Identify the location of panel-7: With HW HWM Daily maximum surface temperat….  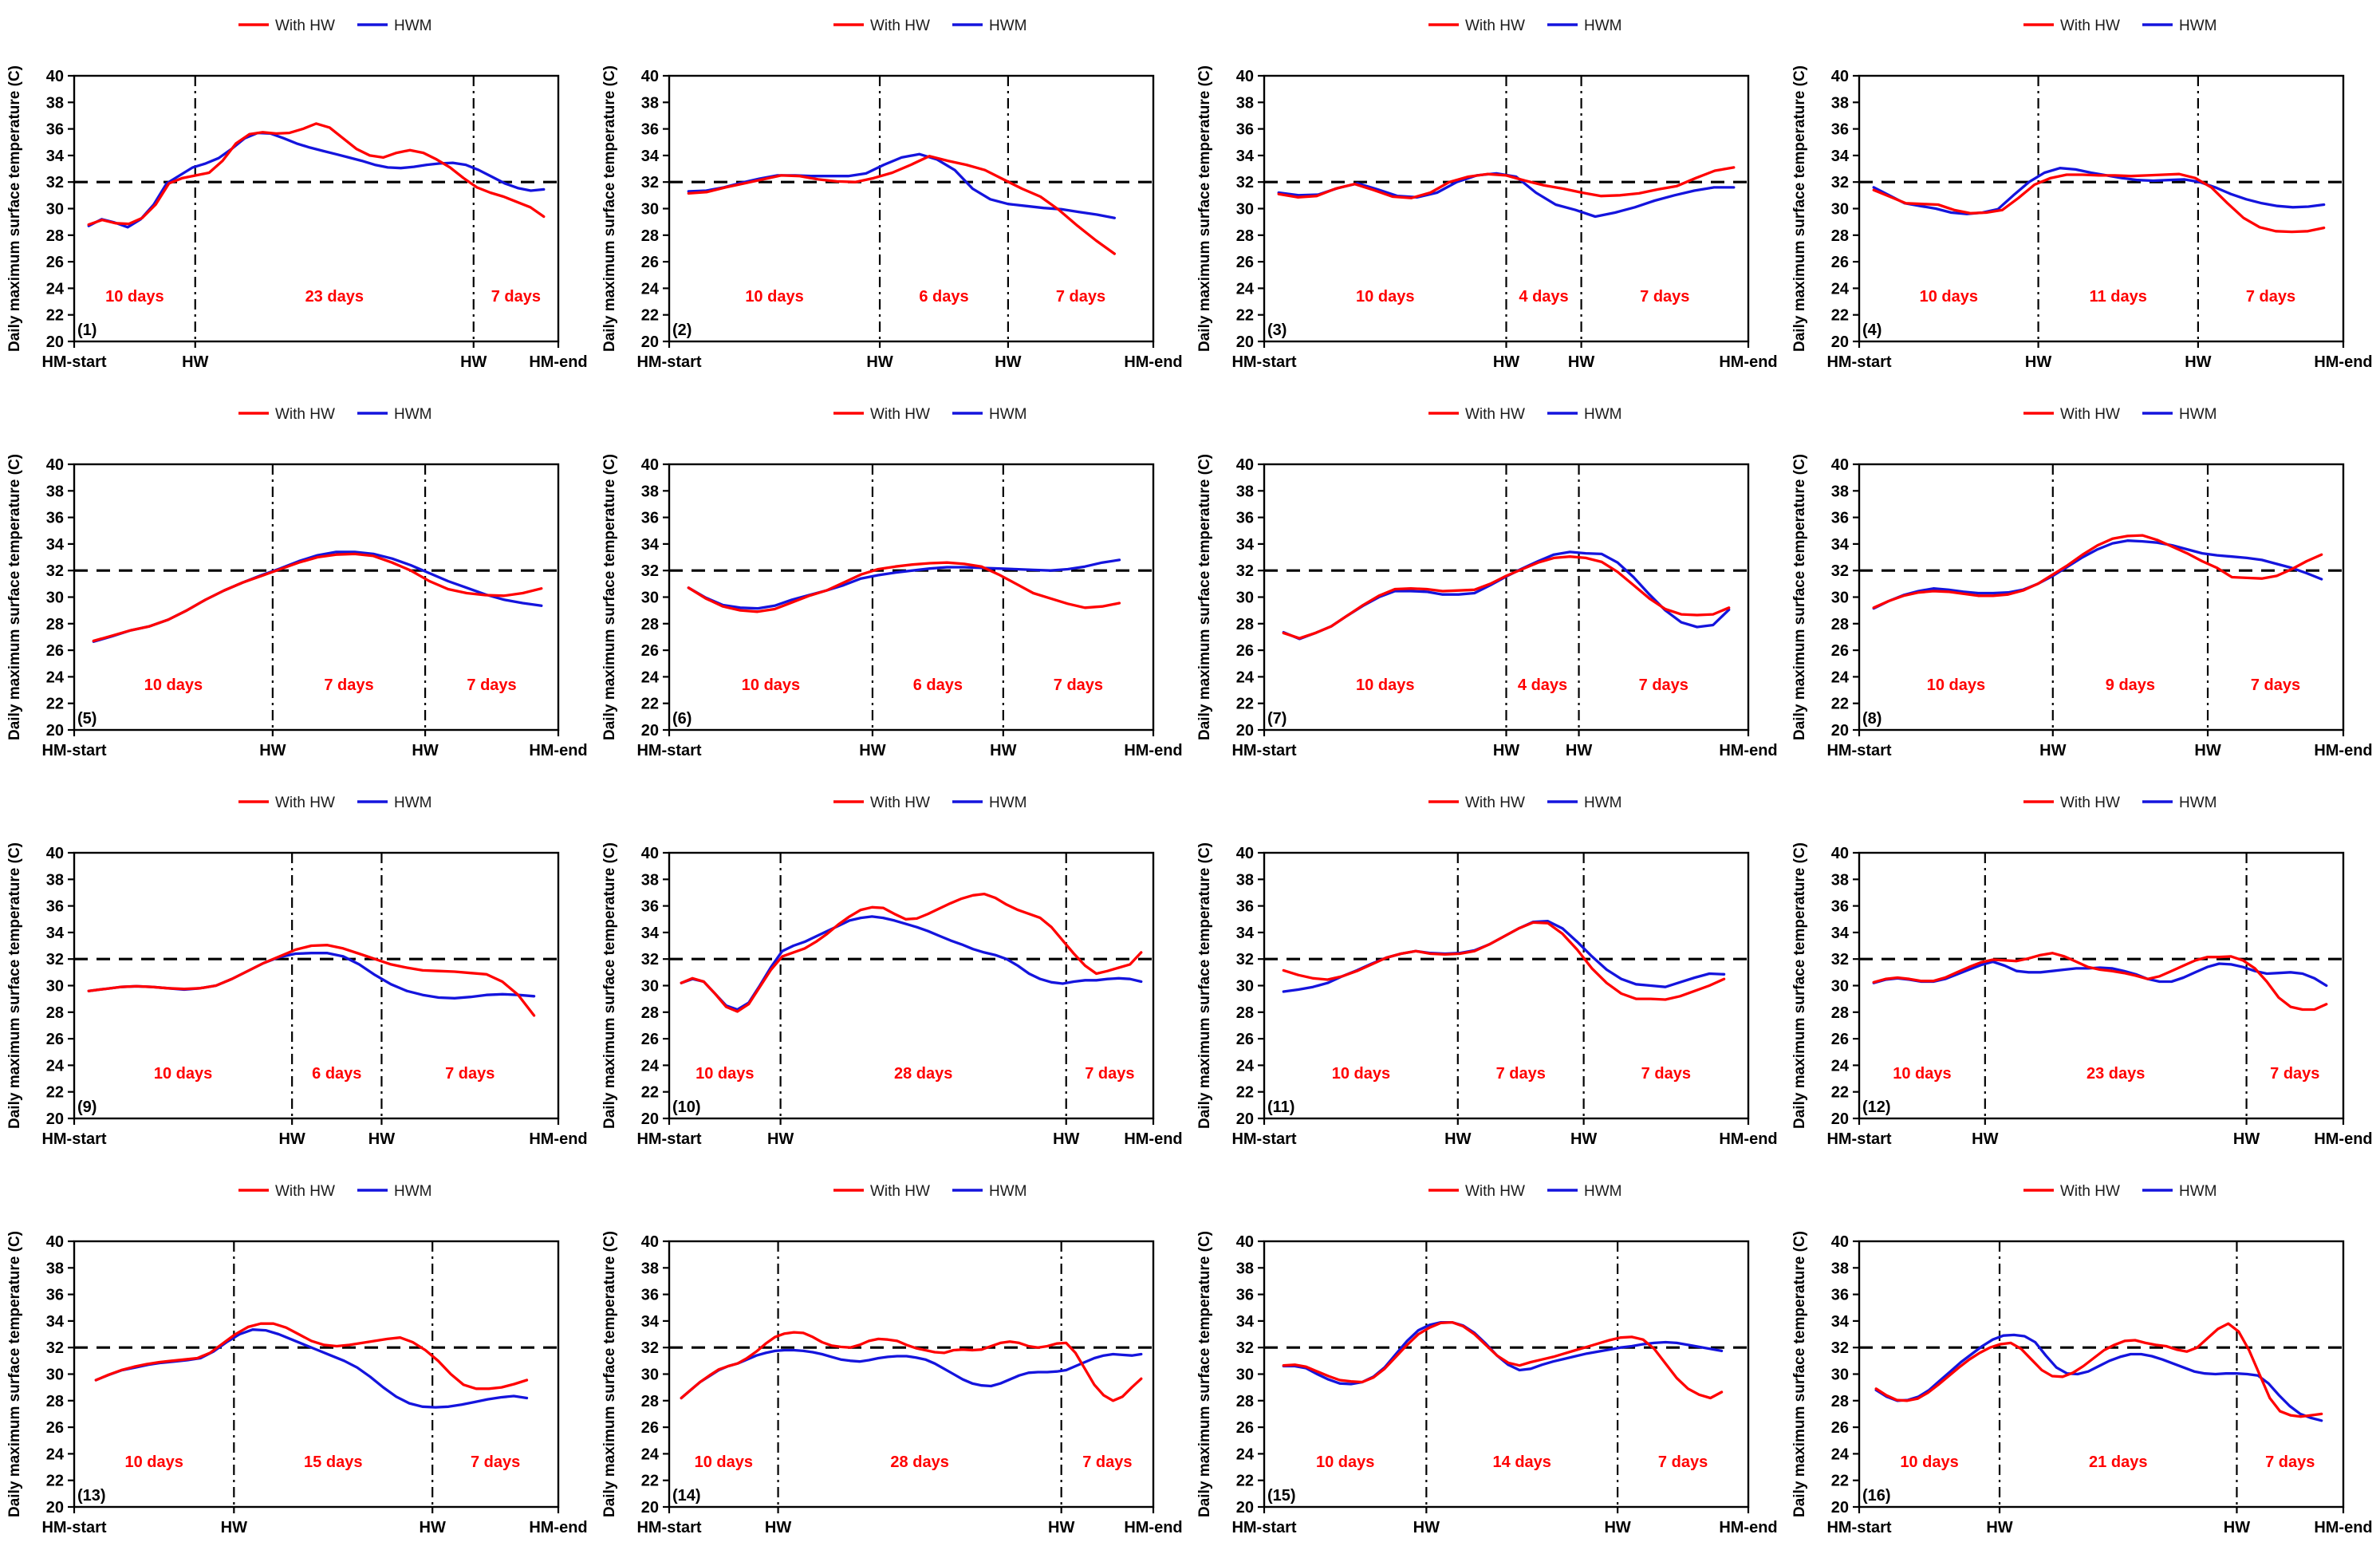
(1487, 582).